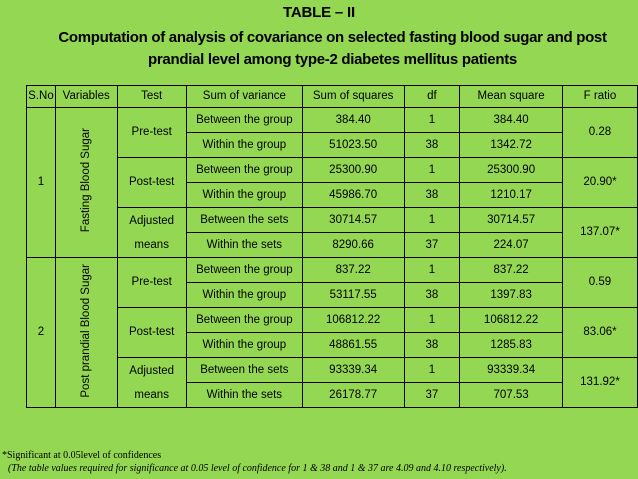 Image resolution: width=638 pixels, height=479 pixels. What do you see at coordinates (353, 96) in the screenshot?
I see `header-sum-of-squares: Sum of squares` at bounding box center [353, 96].